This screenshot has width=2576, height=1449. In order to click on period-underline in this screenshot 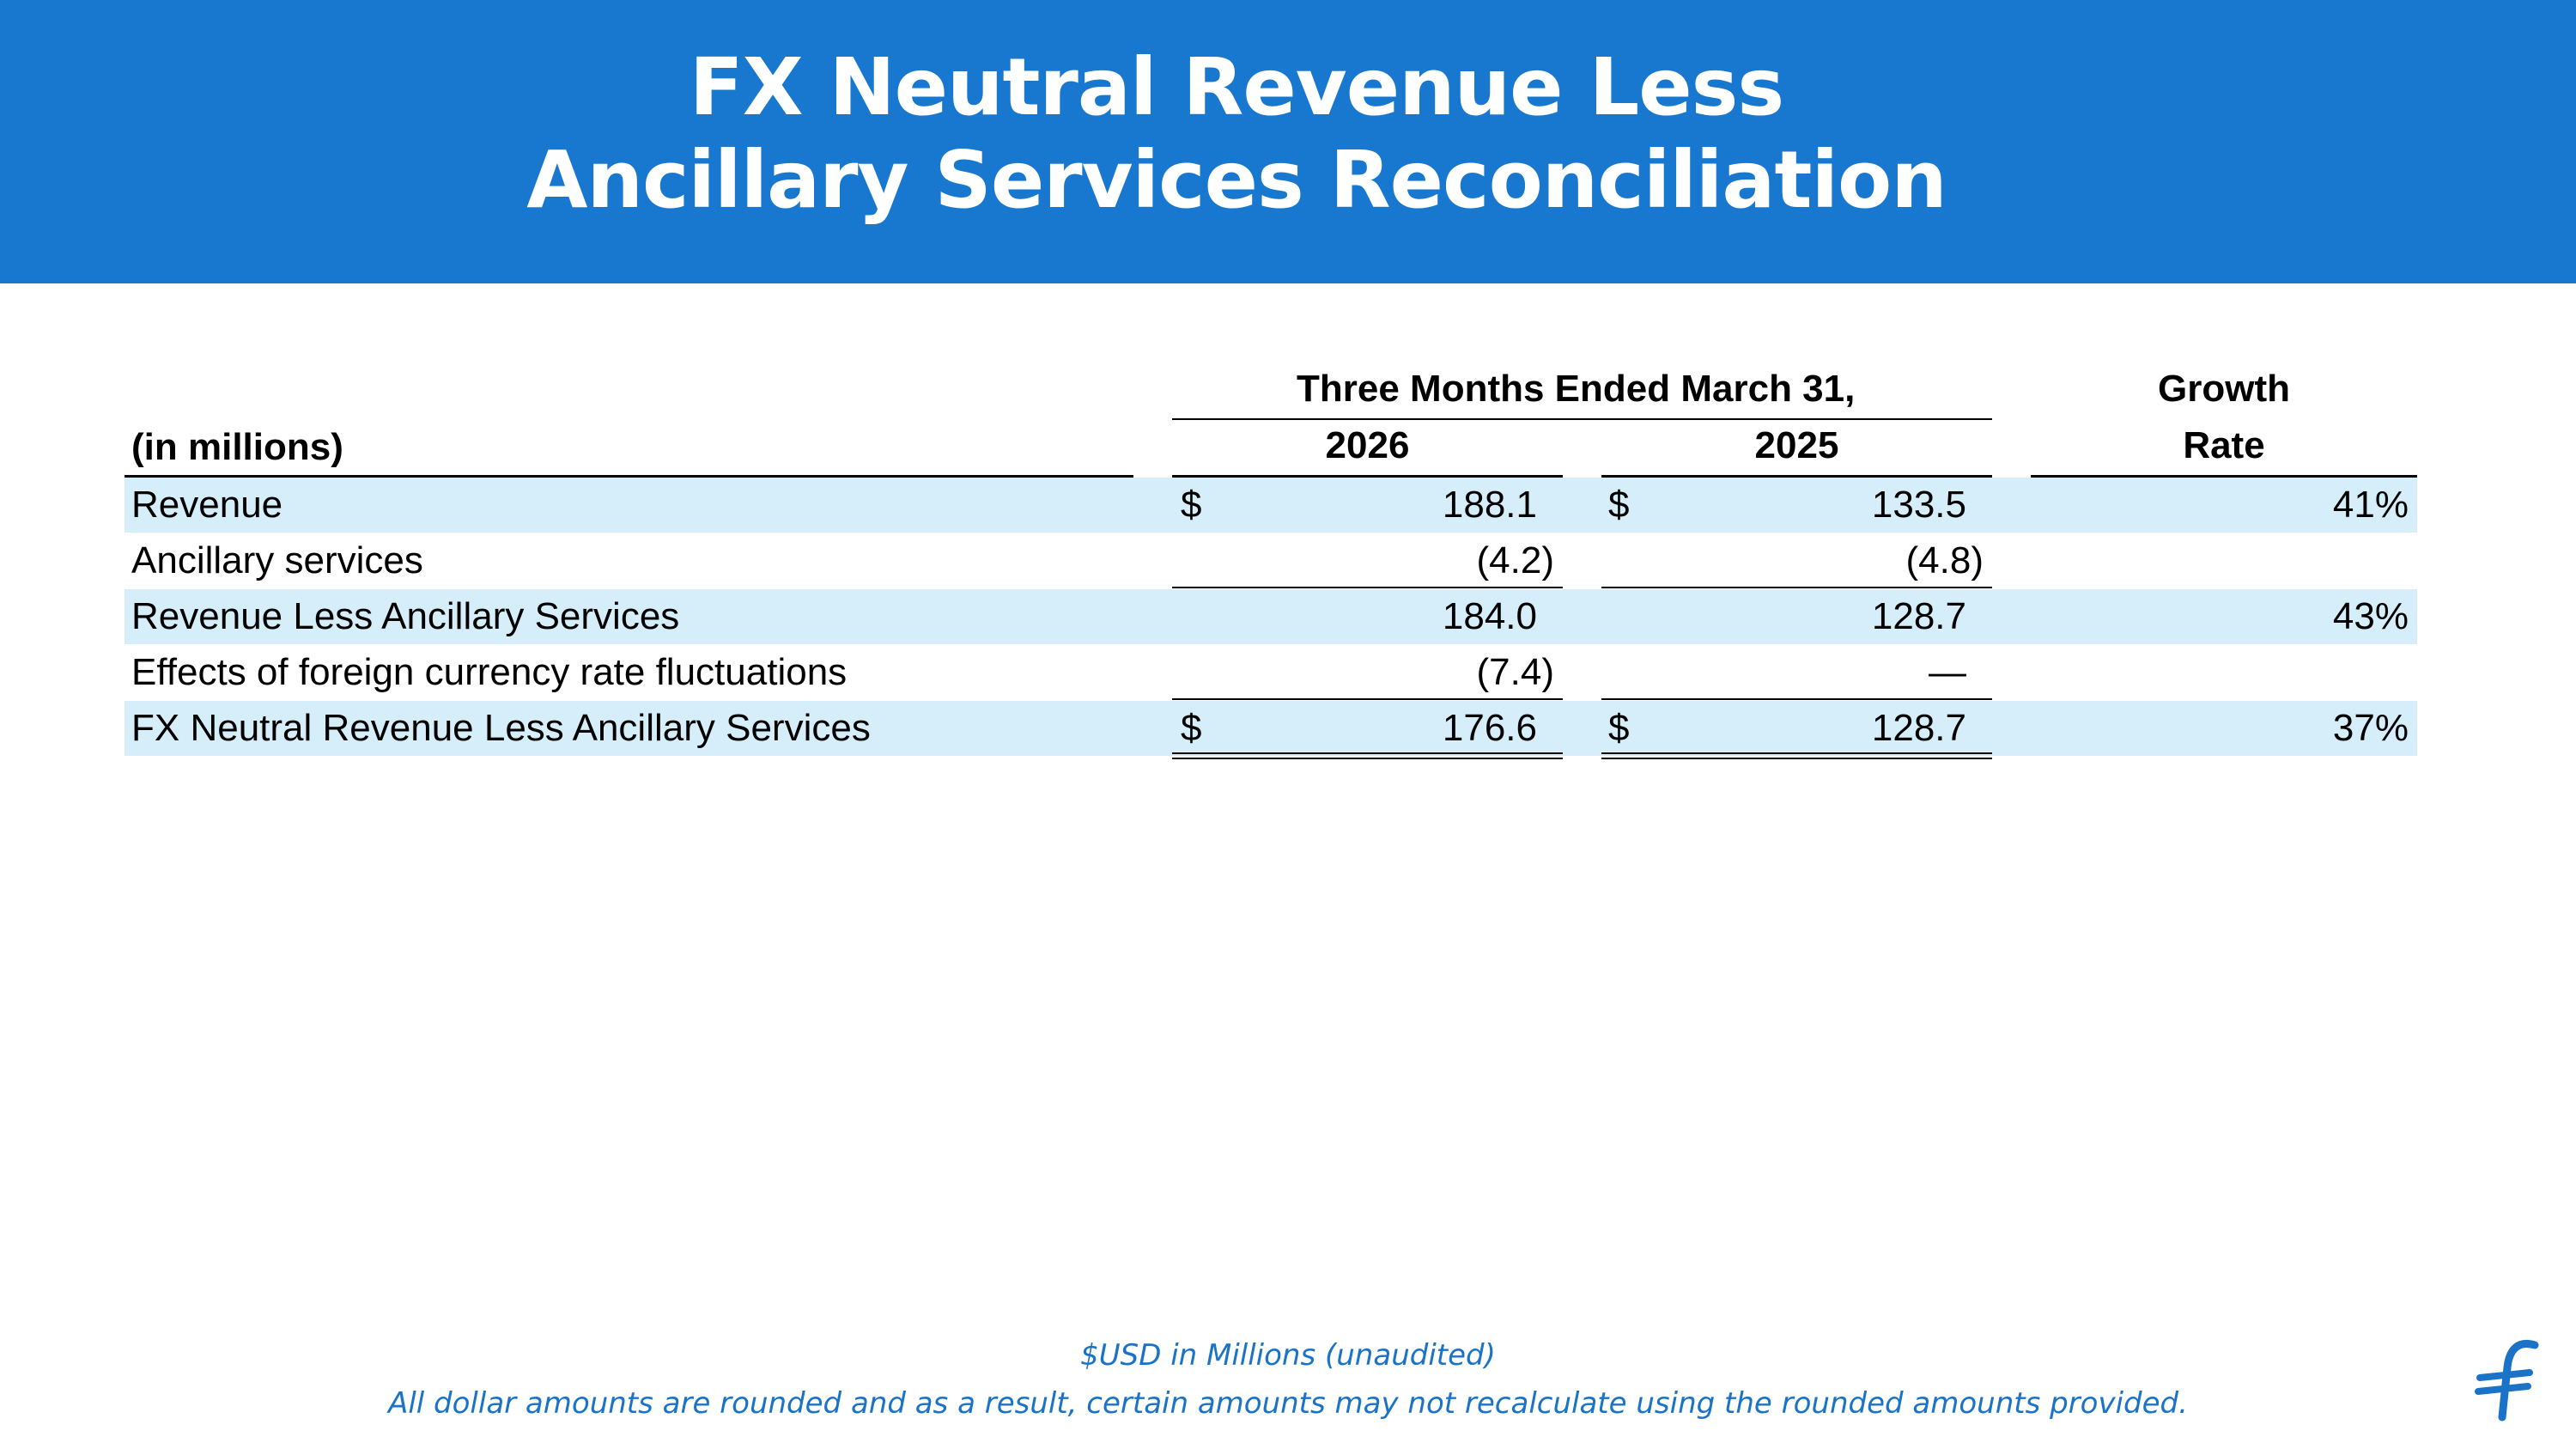, I will do `click(1582, 419)`.